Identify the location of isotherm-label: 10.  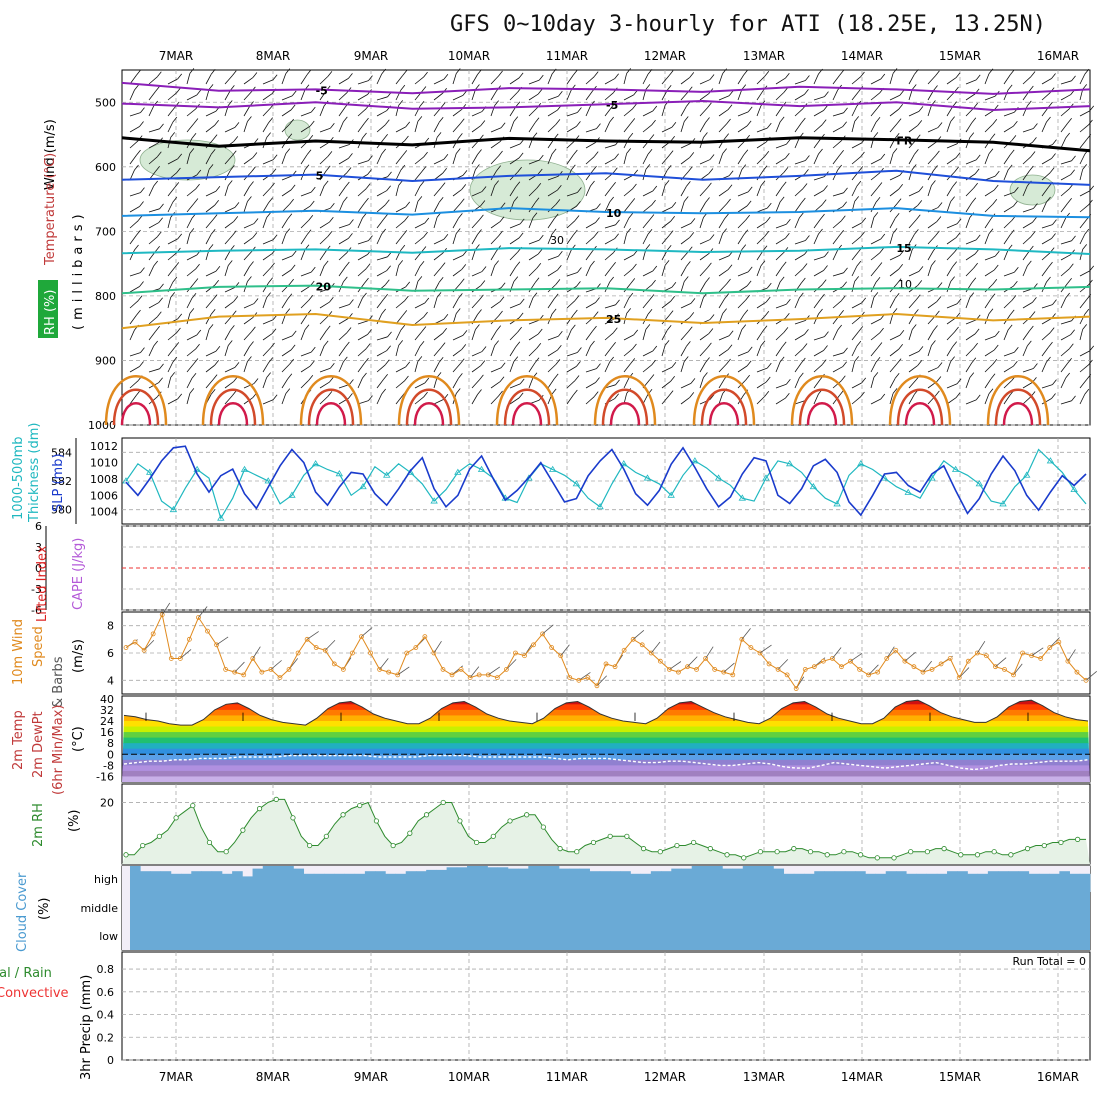
(614, 213).